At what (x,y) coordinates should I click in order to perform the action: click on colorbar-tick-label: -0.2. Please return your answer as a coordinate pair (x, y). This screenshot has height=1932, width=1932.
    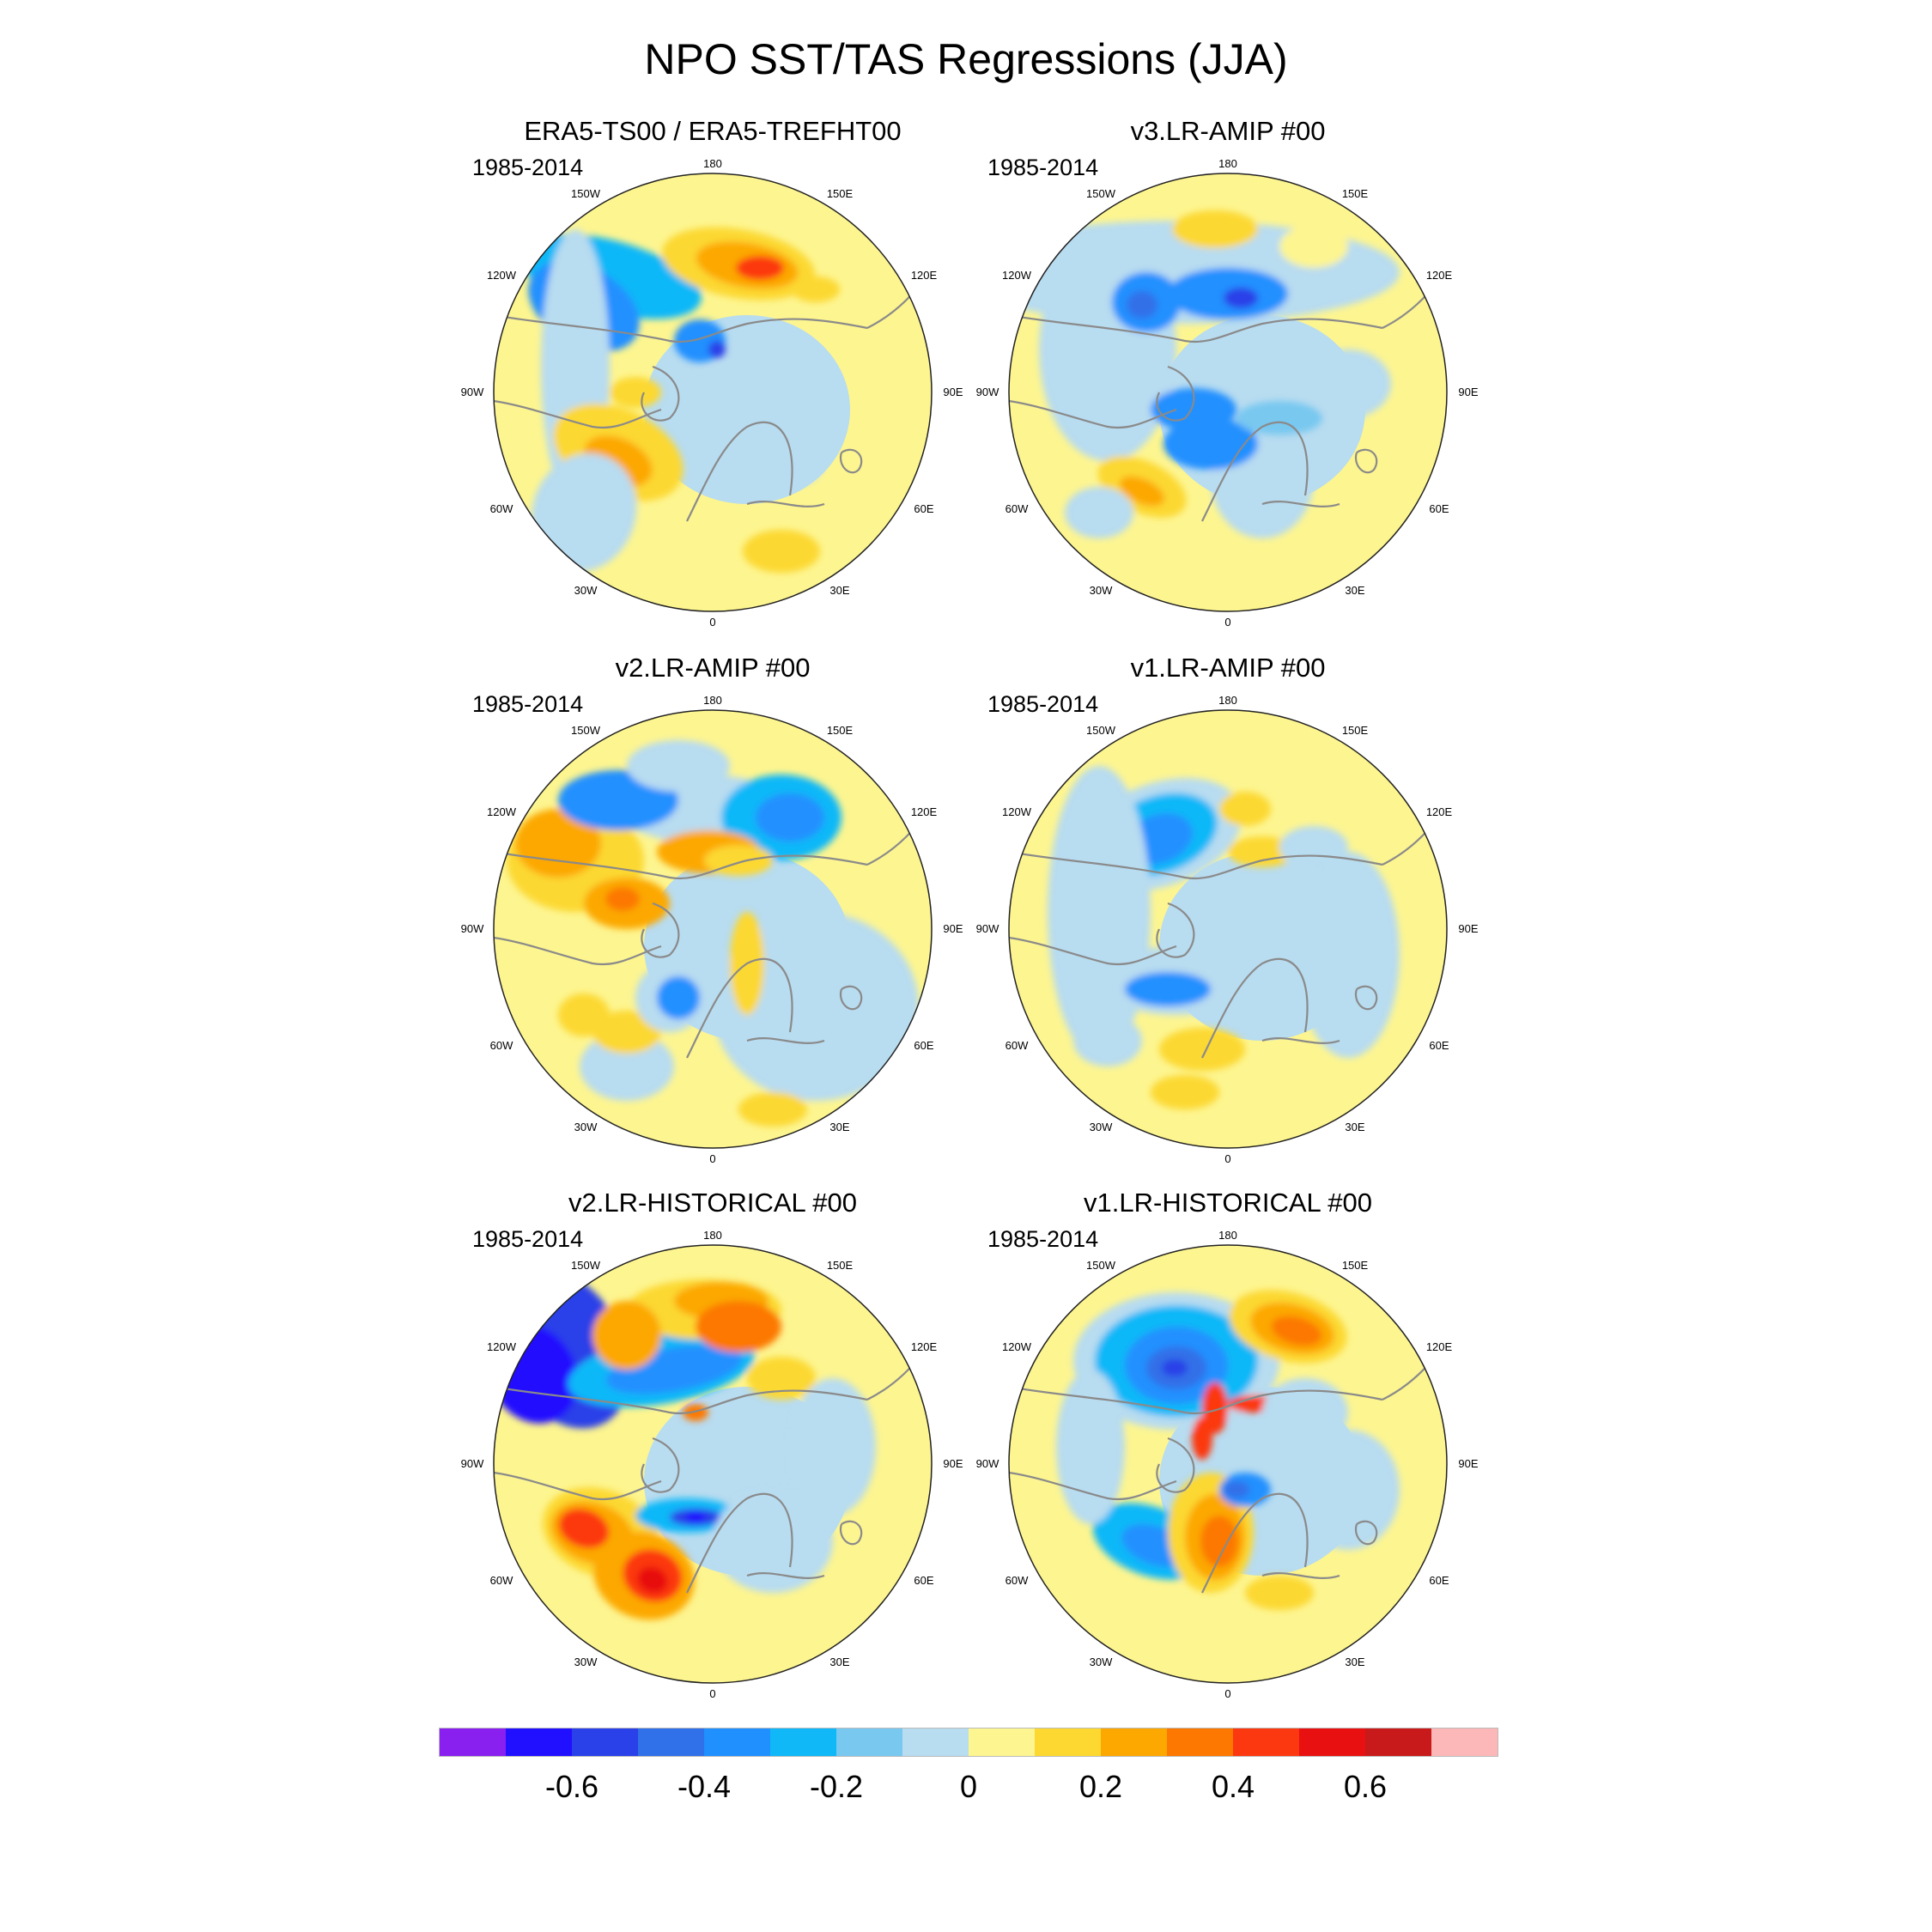
    Looking at the image, I should click on (836, 1786).